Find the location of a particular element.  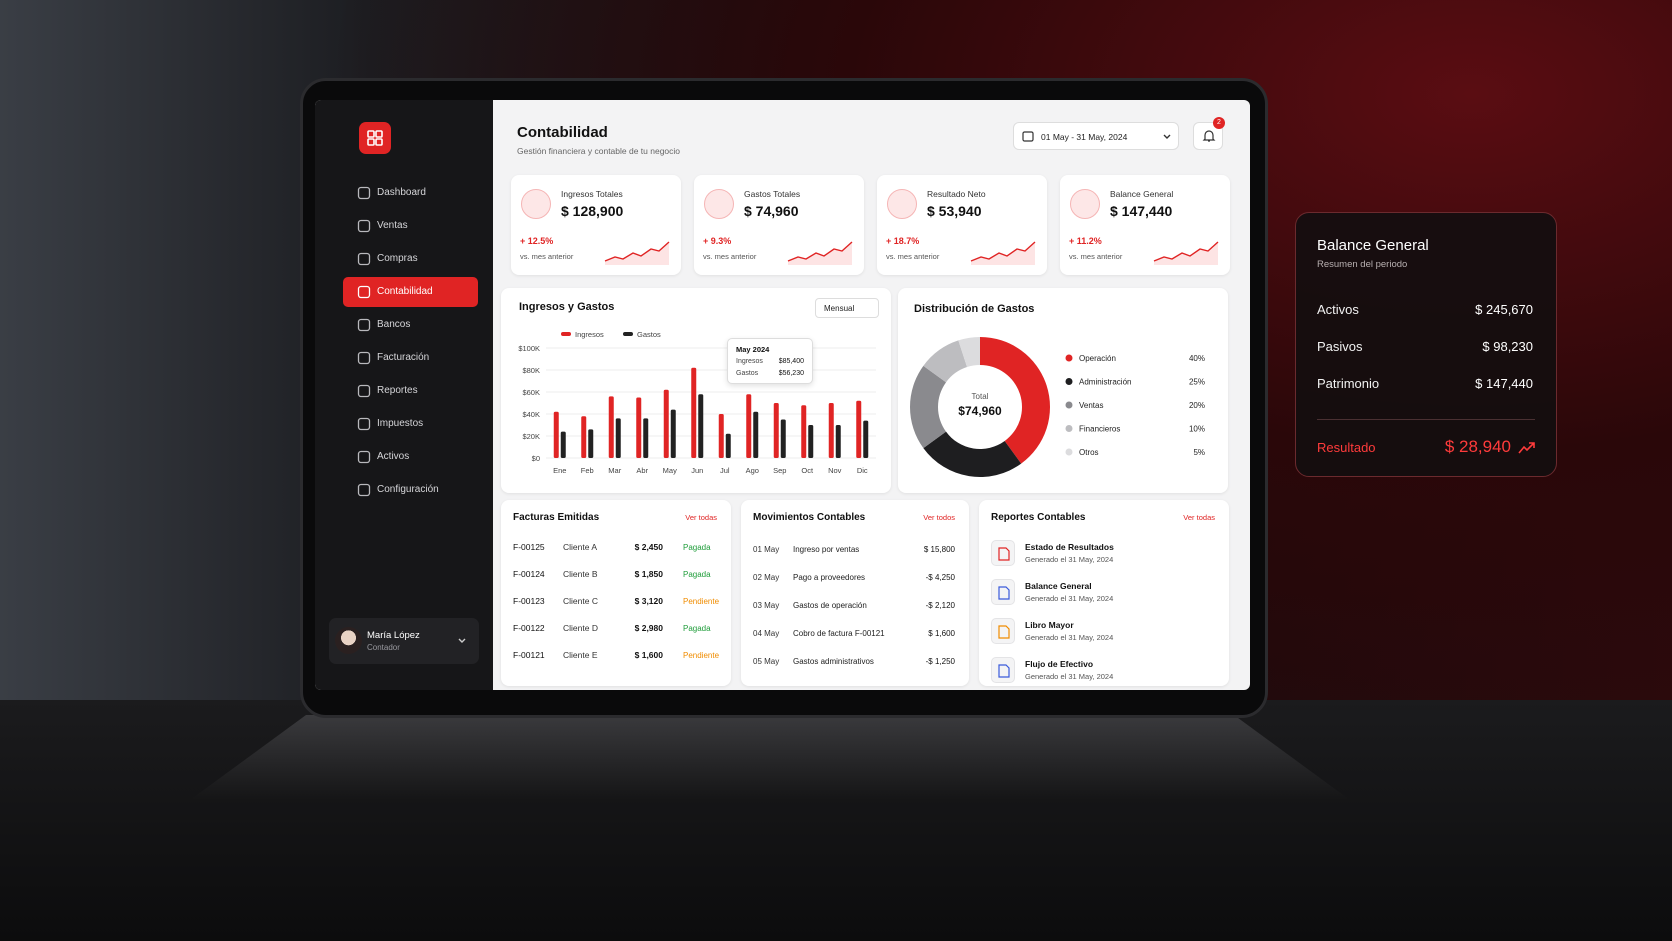

invoice-client: Cliente B is located at coordinates (580, 574).